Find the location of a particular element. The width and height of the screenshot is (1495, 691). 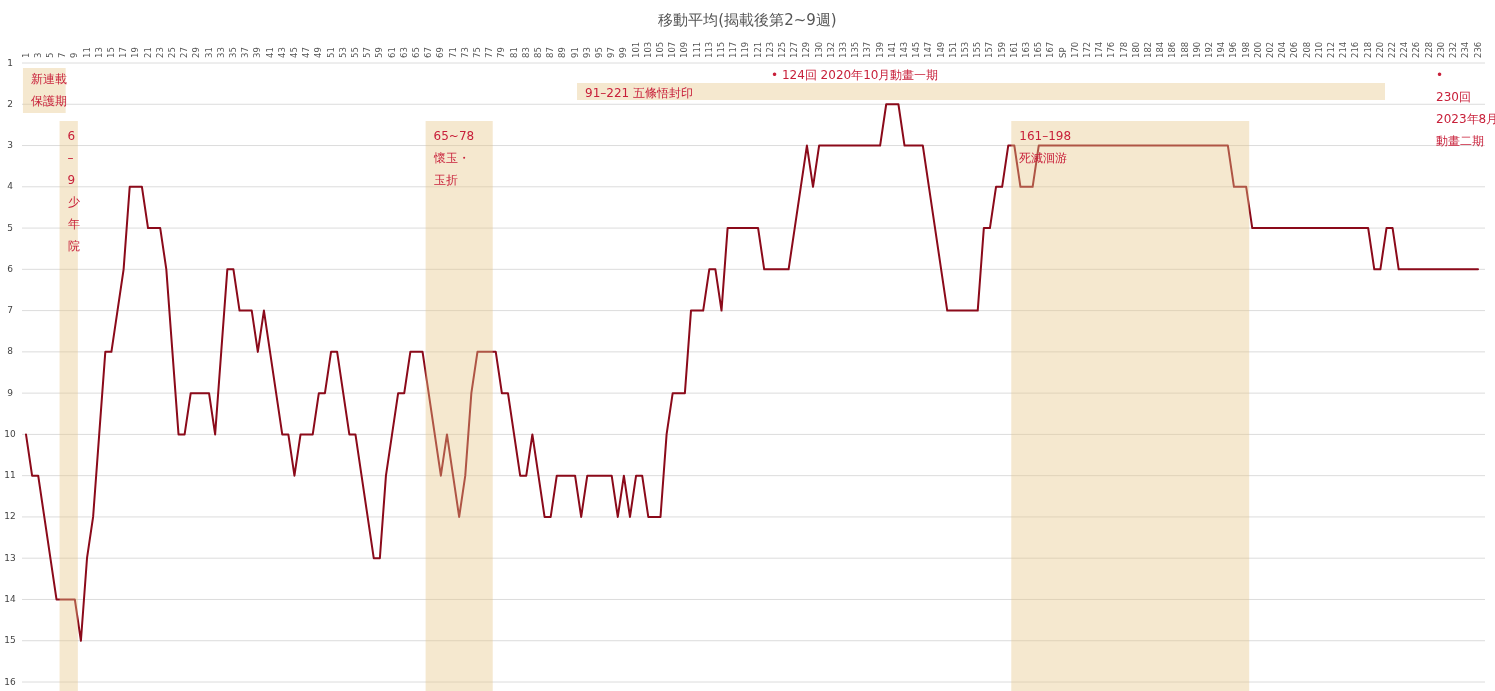

x-tick-label: 1 is located at coordinates (25, 55).